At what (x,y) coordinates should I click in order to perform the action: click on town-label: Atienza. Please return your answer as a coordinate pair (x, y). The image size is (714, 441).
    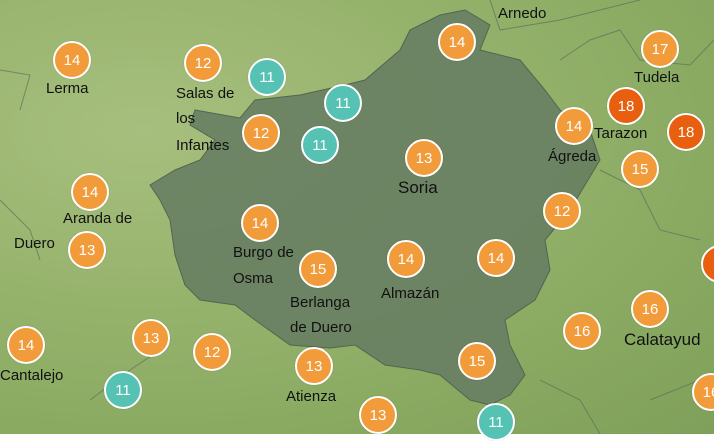
    Looking at the image, I should click on (311, 396).